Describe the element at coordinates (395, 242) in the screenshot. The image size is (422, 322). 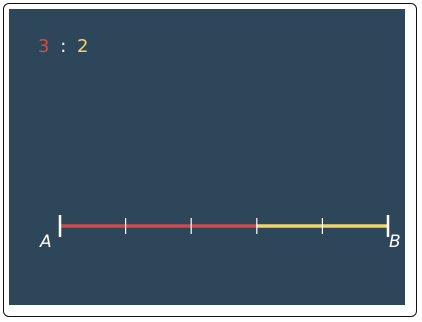
I see `point-b-label: B` at that location.